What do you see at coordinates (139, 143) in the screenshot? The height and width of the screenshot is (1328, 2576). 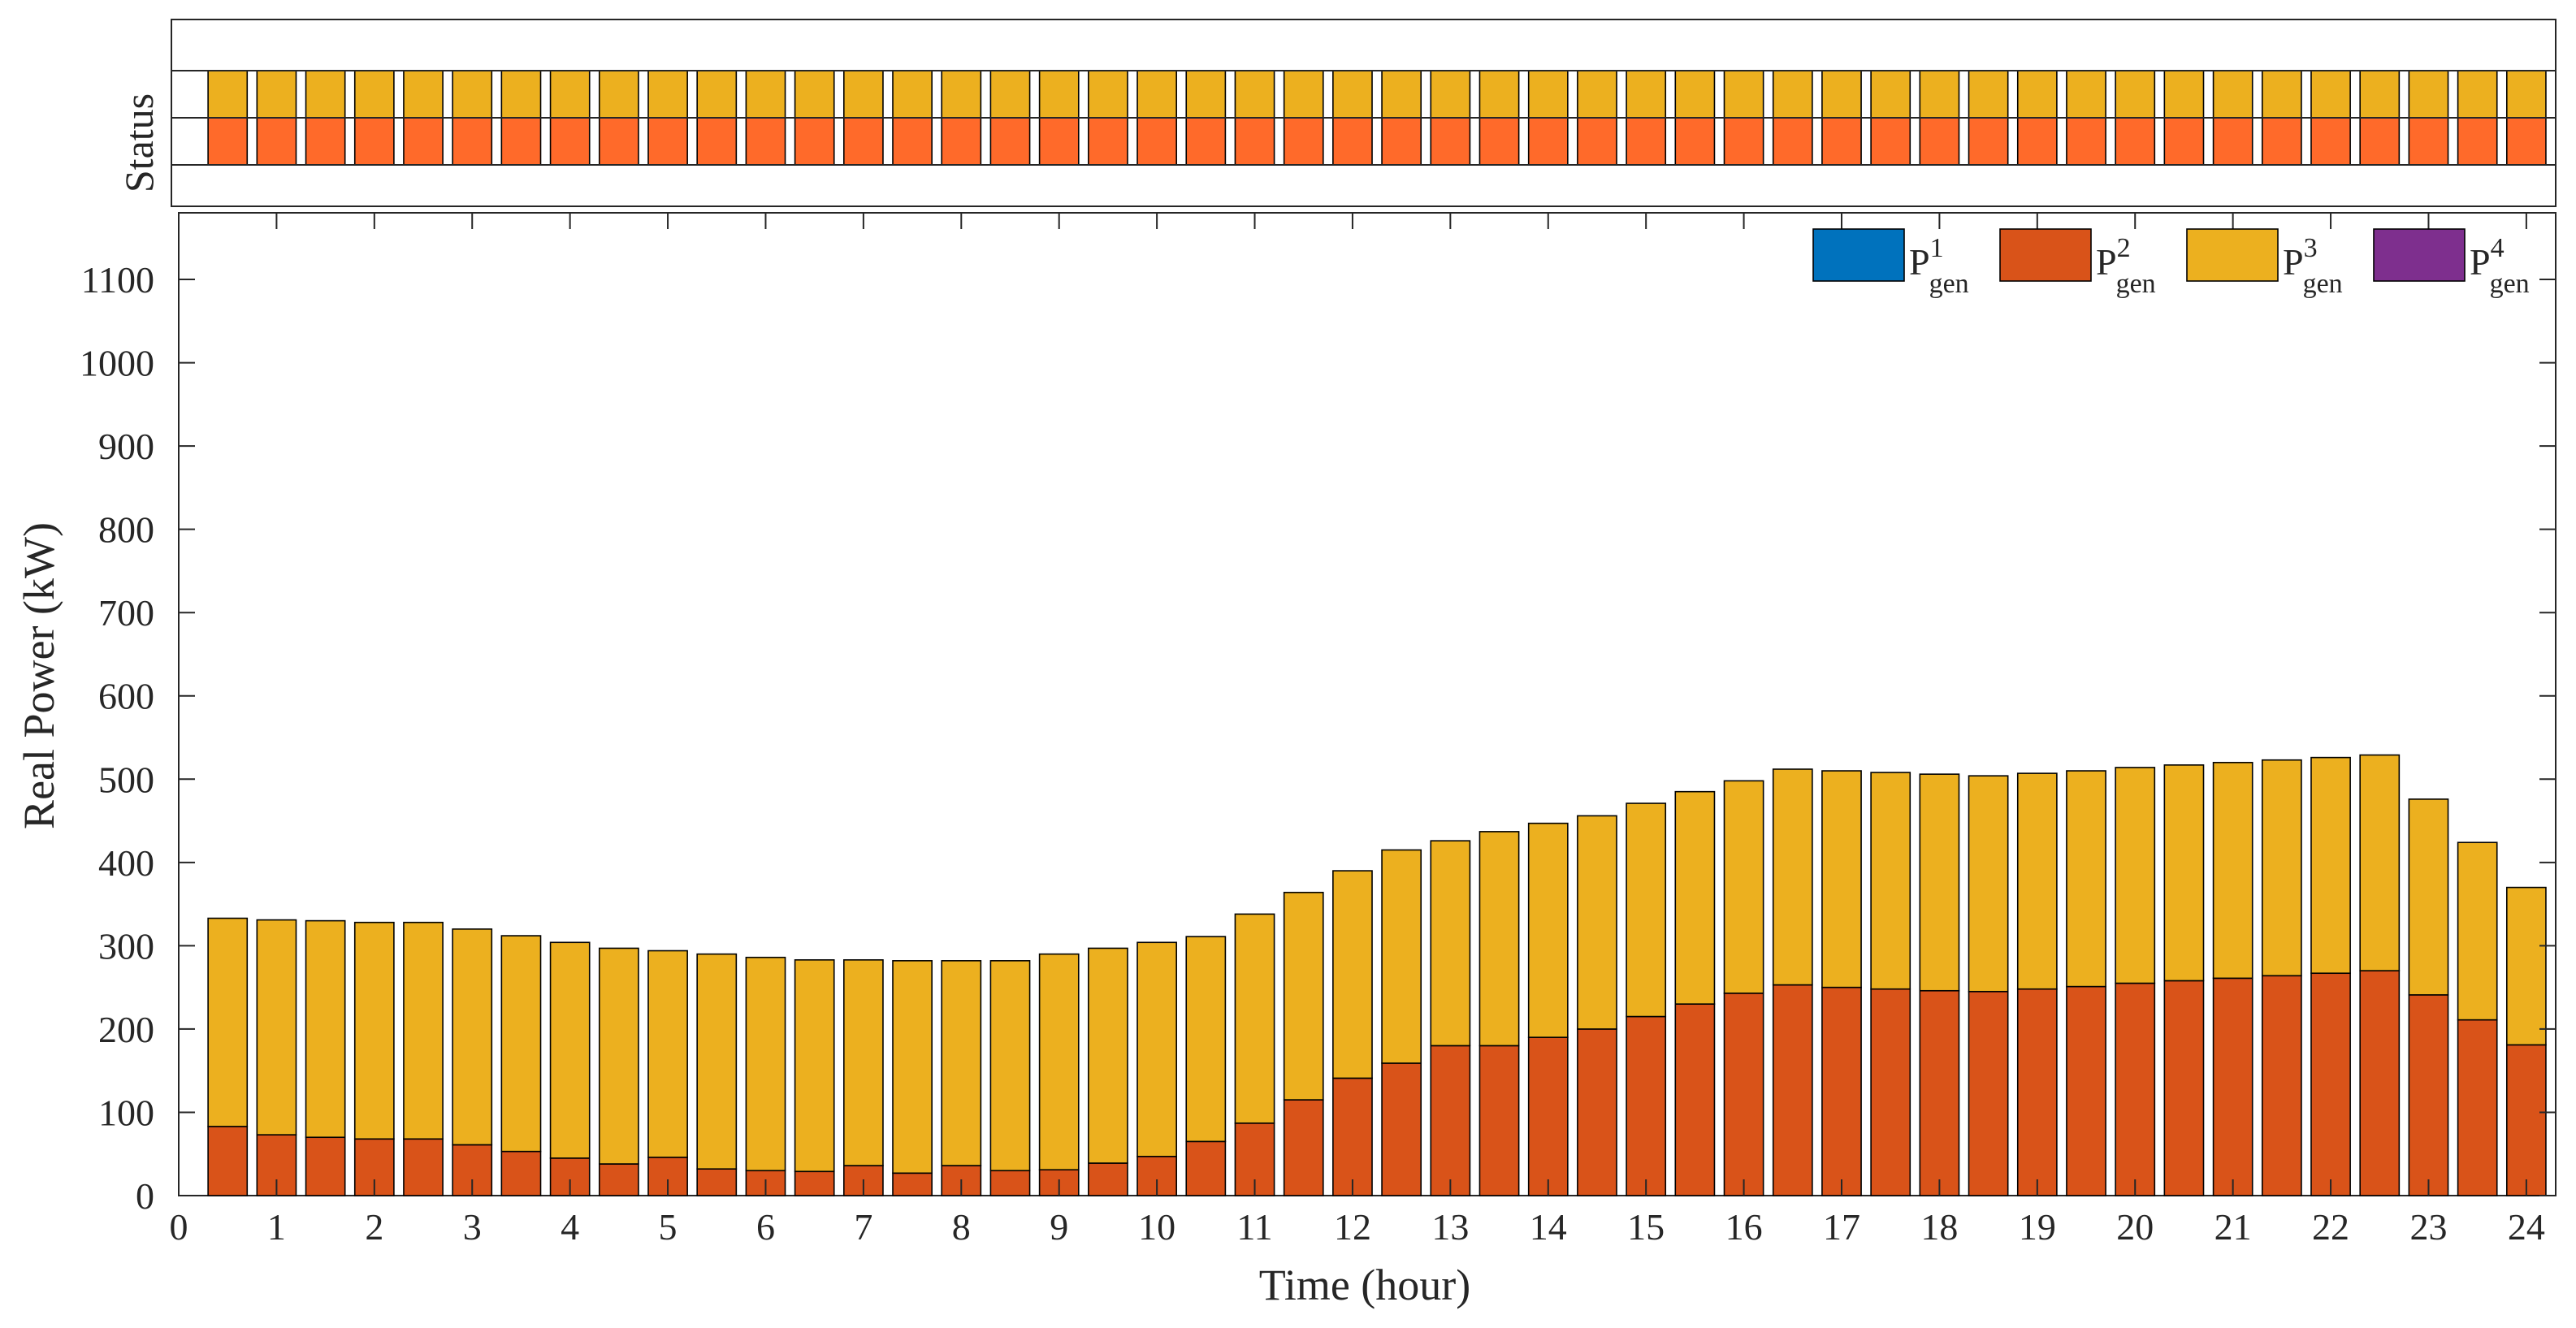 I see `status-y-axis-label: Status` at bounding box center [139, 143].